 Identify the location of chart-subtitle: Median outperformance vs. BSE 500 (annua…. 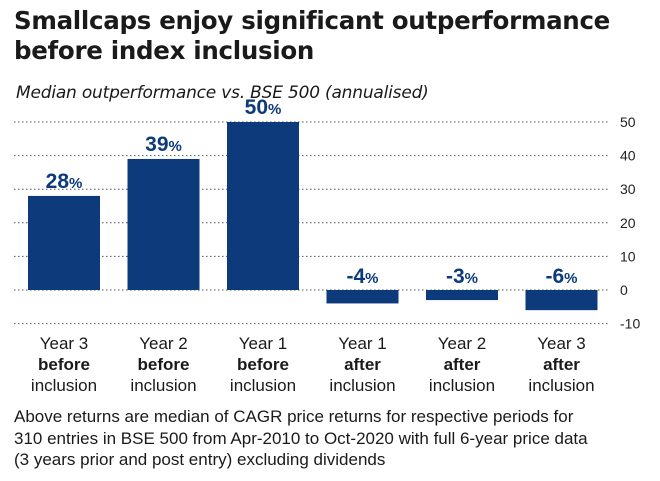
(222, 93).